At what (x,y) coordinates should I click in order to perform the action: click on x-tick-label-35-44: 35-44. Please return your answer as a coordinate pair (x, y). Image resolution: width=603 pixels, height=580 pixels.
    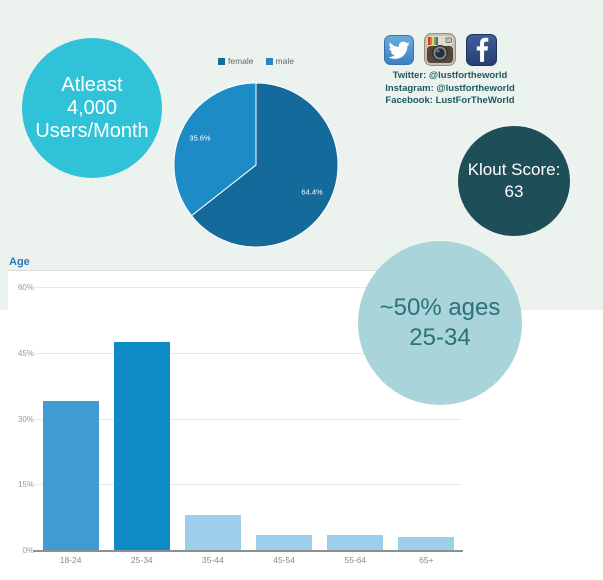
    Looking at the image, I should click on (213, 560).